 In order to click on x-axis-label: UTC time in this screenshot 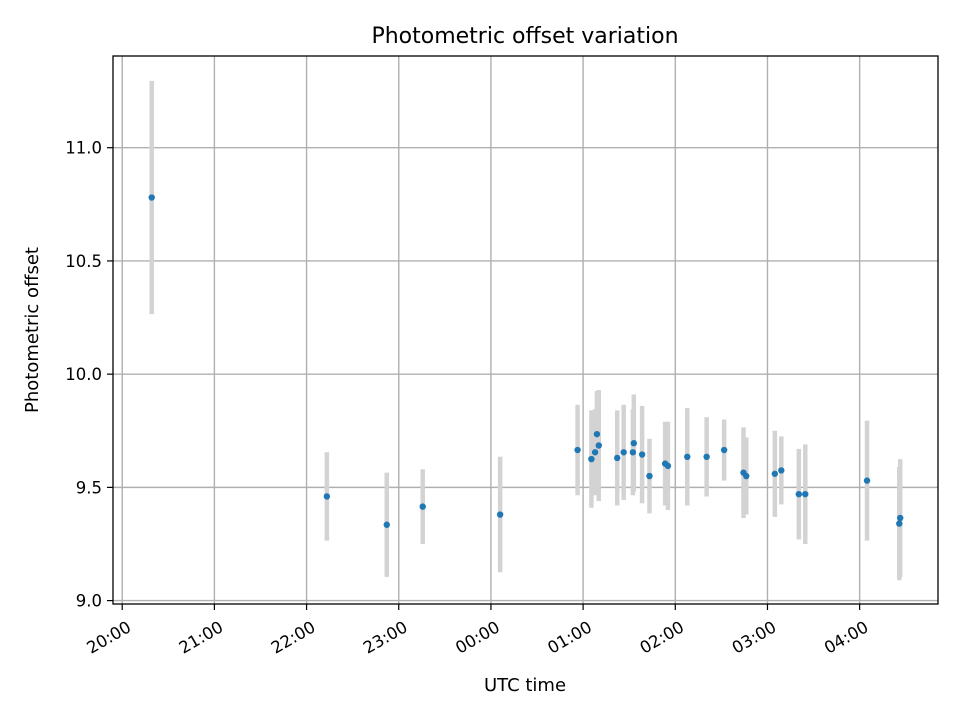, I will do `click(525, 685)`.